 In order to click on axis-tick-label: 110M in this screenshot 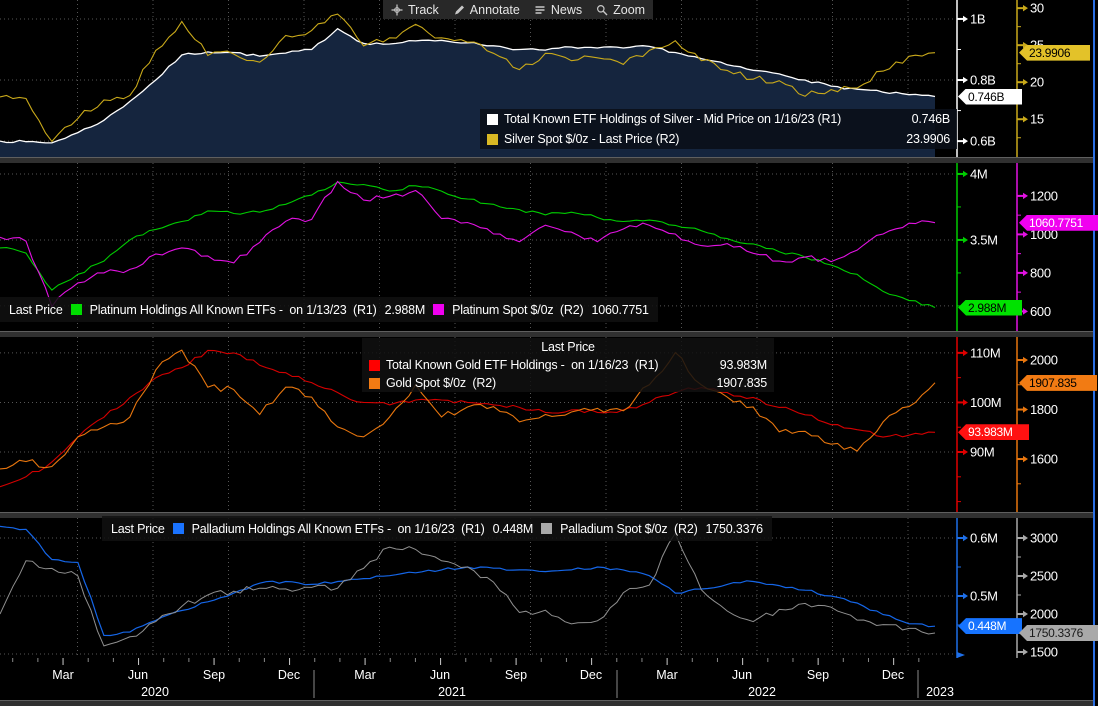, I will do `click(985, 352)`.